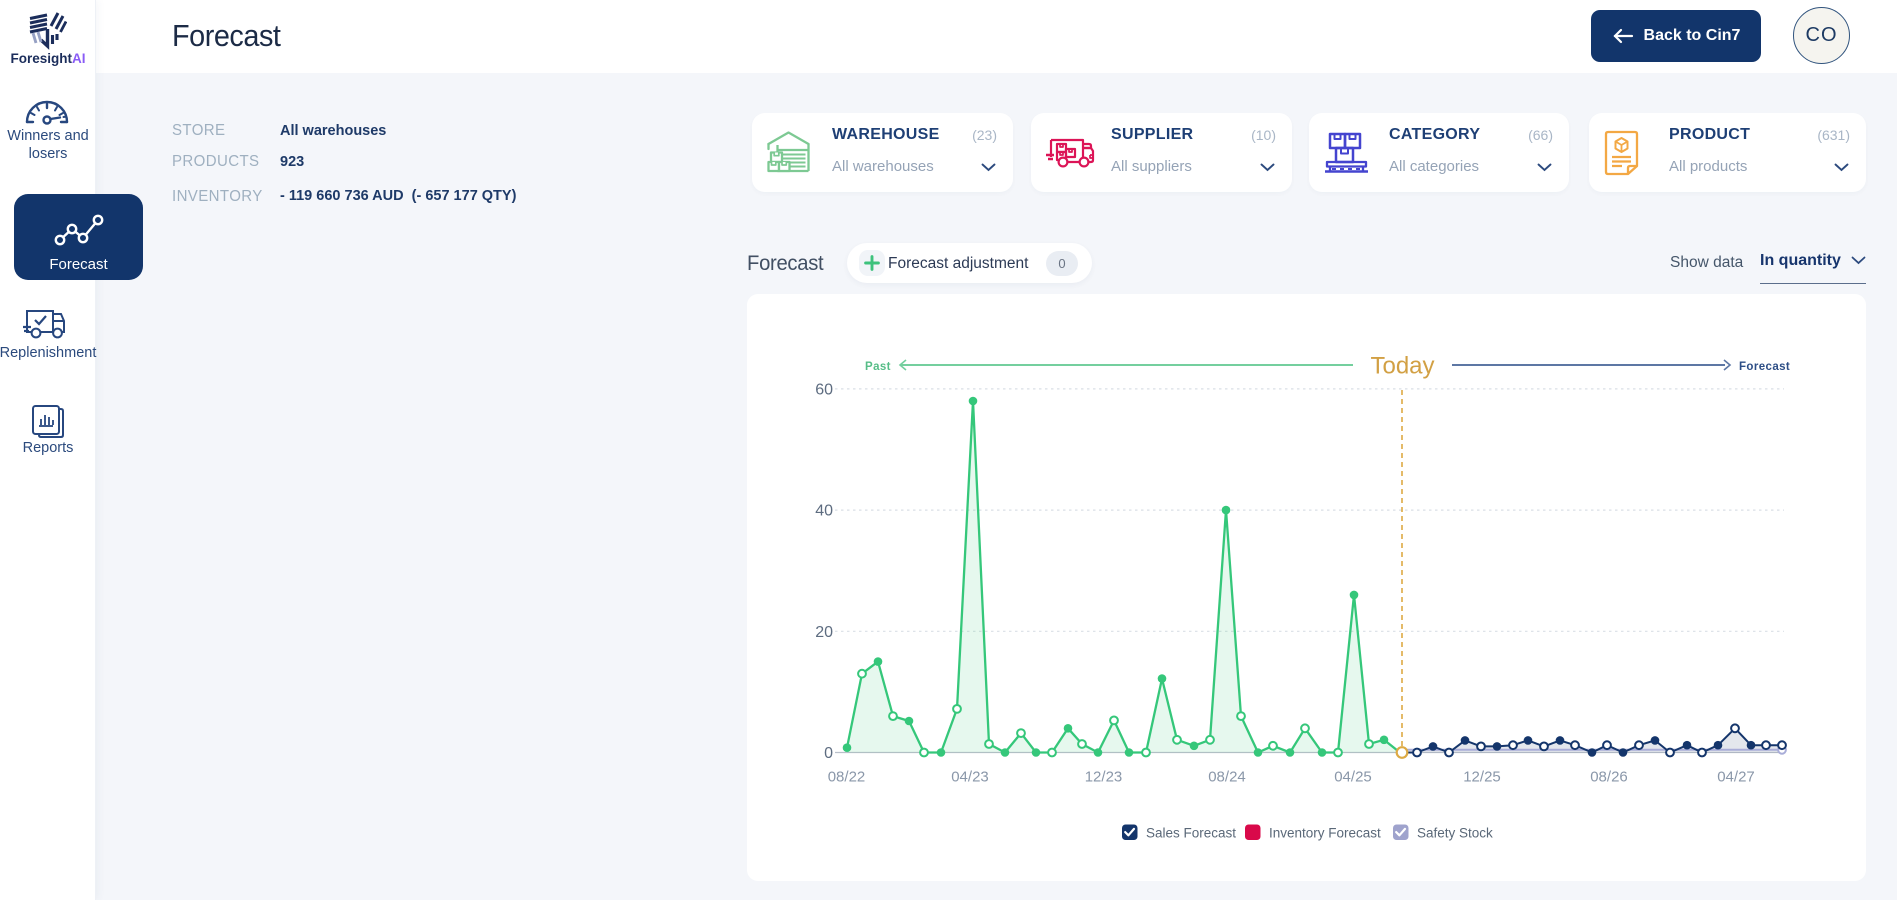 Image resolution: width=1897 pixels, height=900 pixels. Describe the element at coordinates (1609, 777) in the screenshot. I see `svg-text: 08/26` at that location.